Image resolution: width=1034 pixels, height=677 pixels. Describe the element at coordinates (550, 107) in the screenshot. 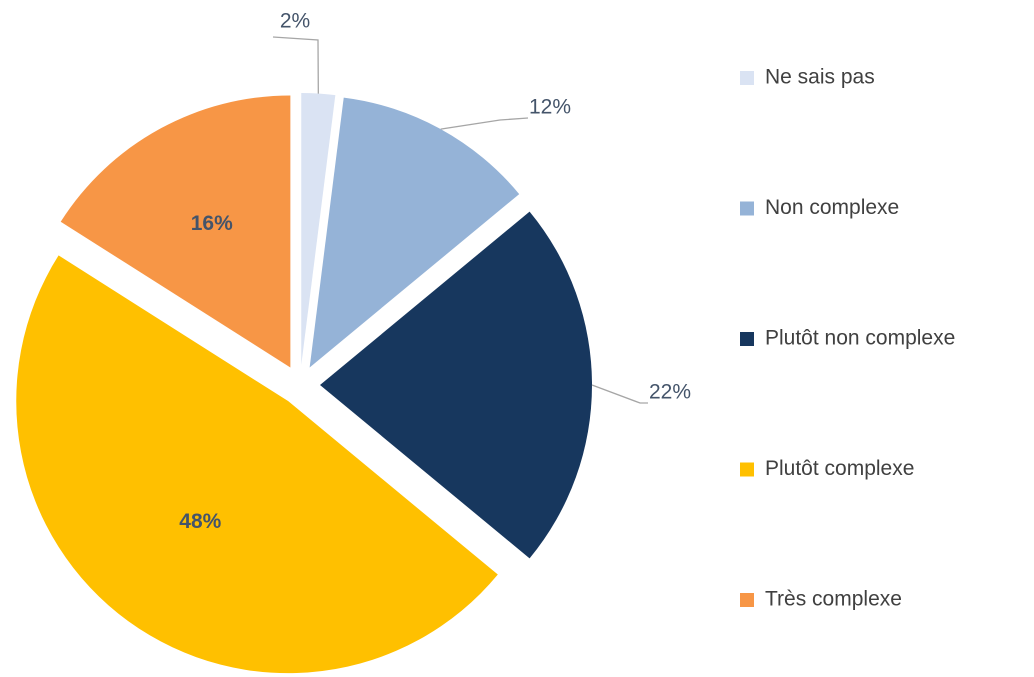

I see `data-label: 12%` at that location.